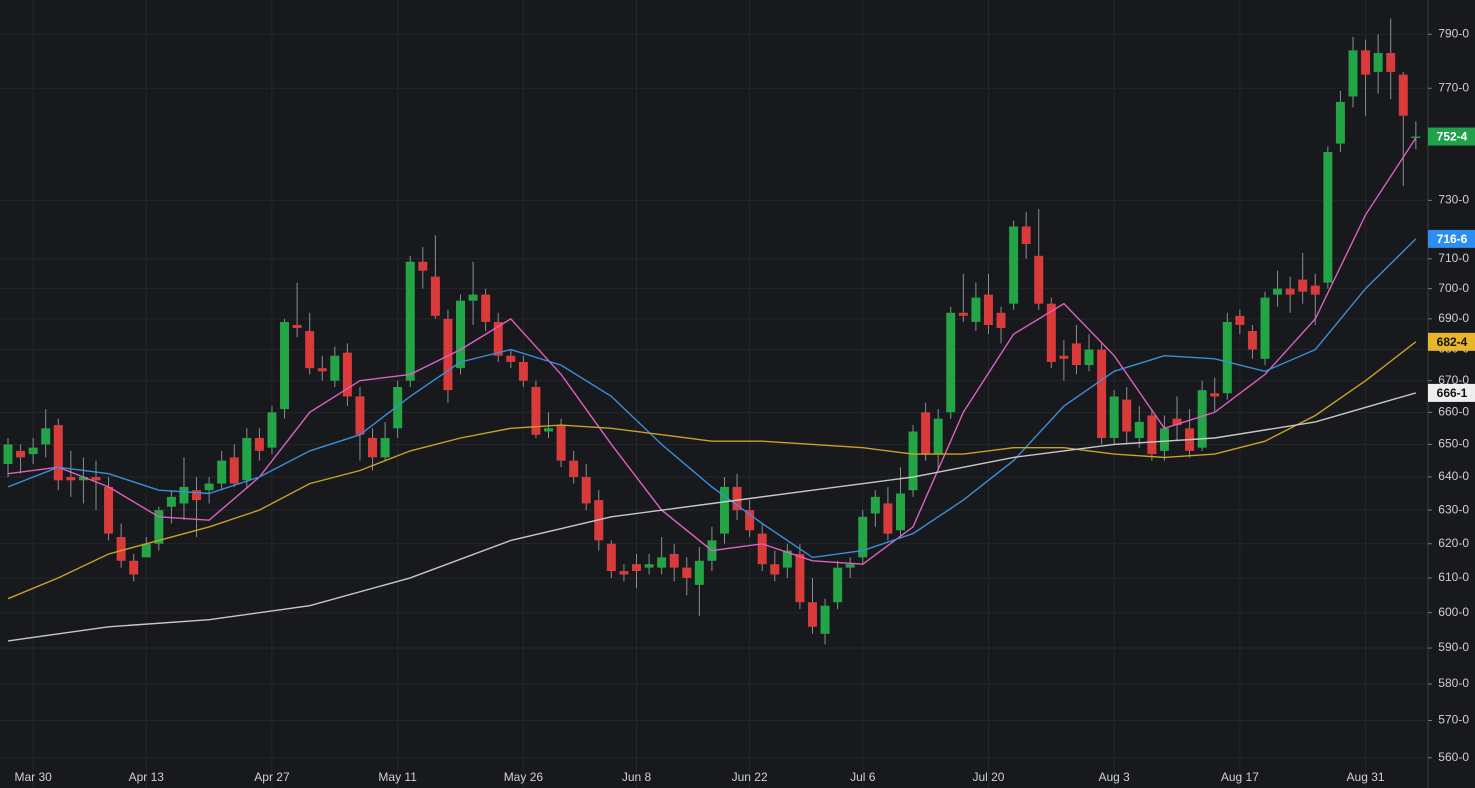 Image resolution: width=1475 pixels, height=788 pixels. What do you see at coordinates (1240, 777) in the screenshot?
I see `x-tick-label: Aug 17` at bounding box center [1240, 777].